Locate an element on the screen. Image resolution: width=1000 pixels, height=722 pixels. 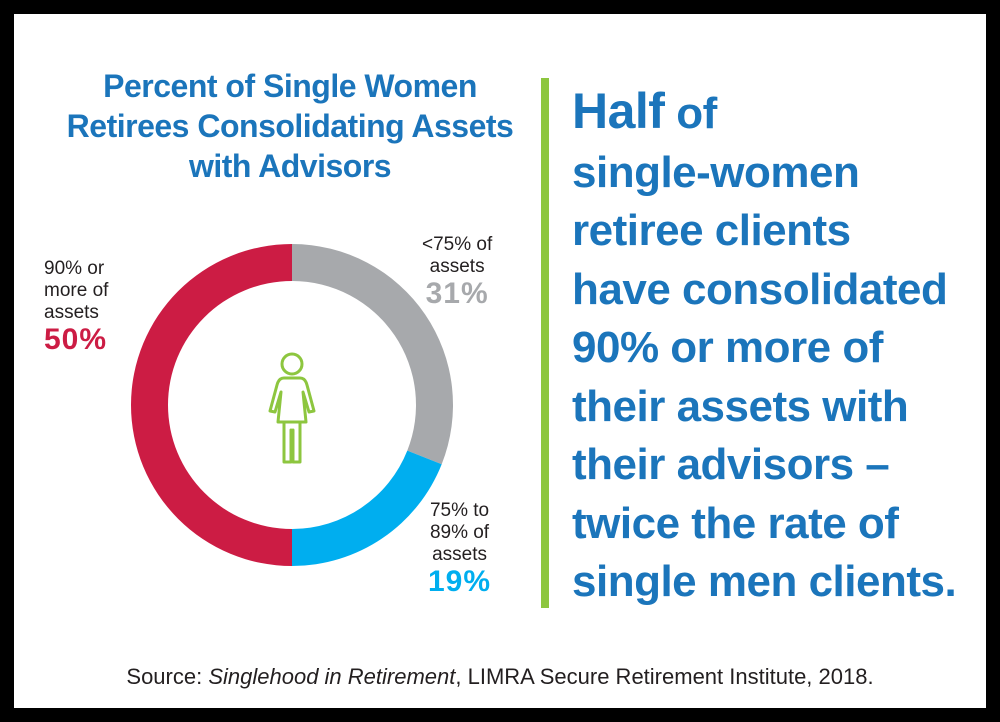
slice-label-under75-line-2: assets is located at coordinates (457, 266).